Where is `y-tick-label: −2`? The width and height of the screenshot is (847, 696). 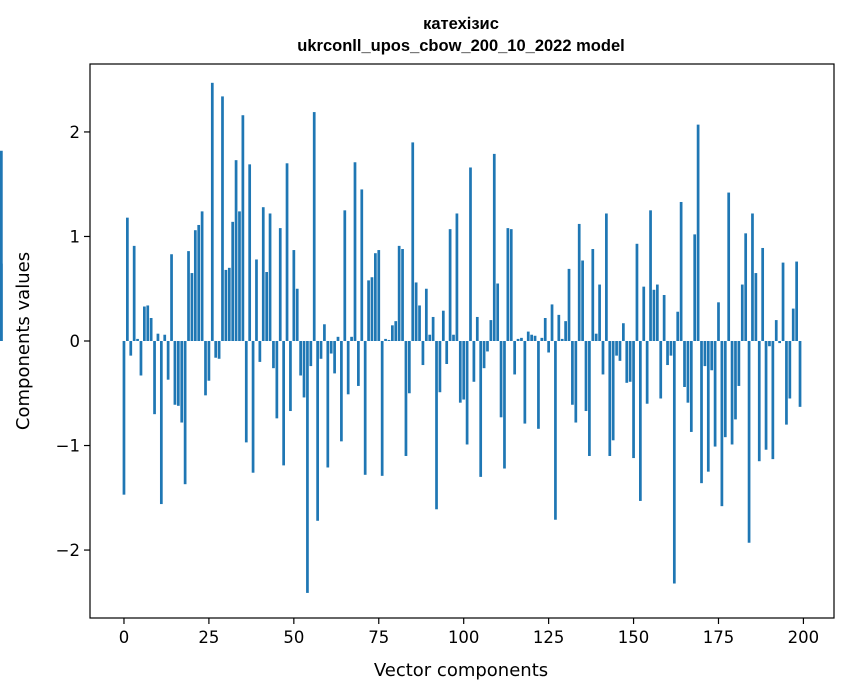
y-tick-label: −2 is located at coordinates (68, 550).